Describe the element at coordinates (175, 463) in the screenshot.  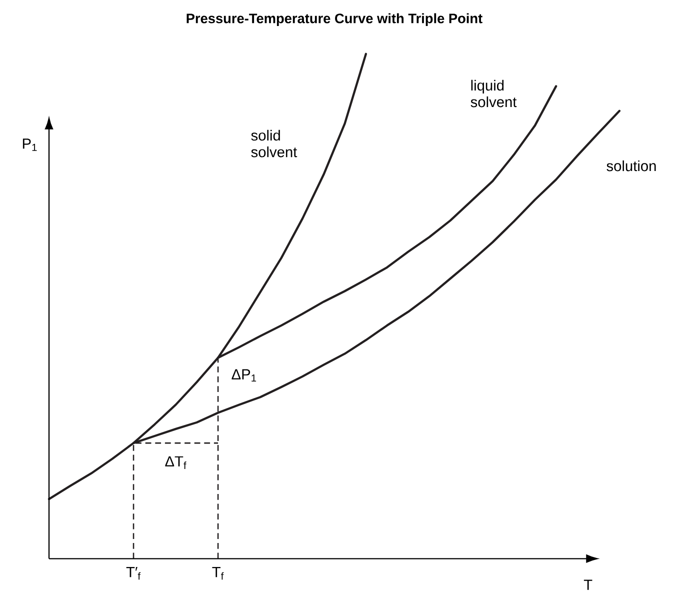
I see `annotation: ΔT$_{f}$` at that location.